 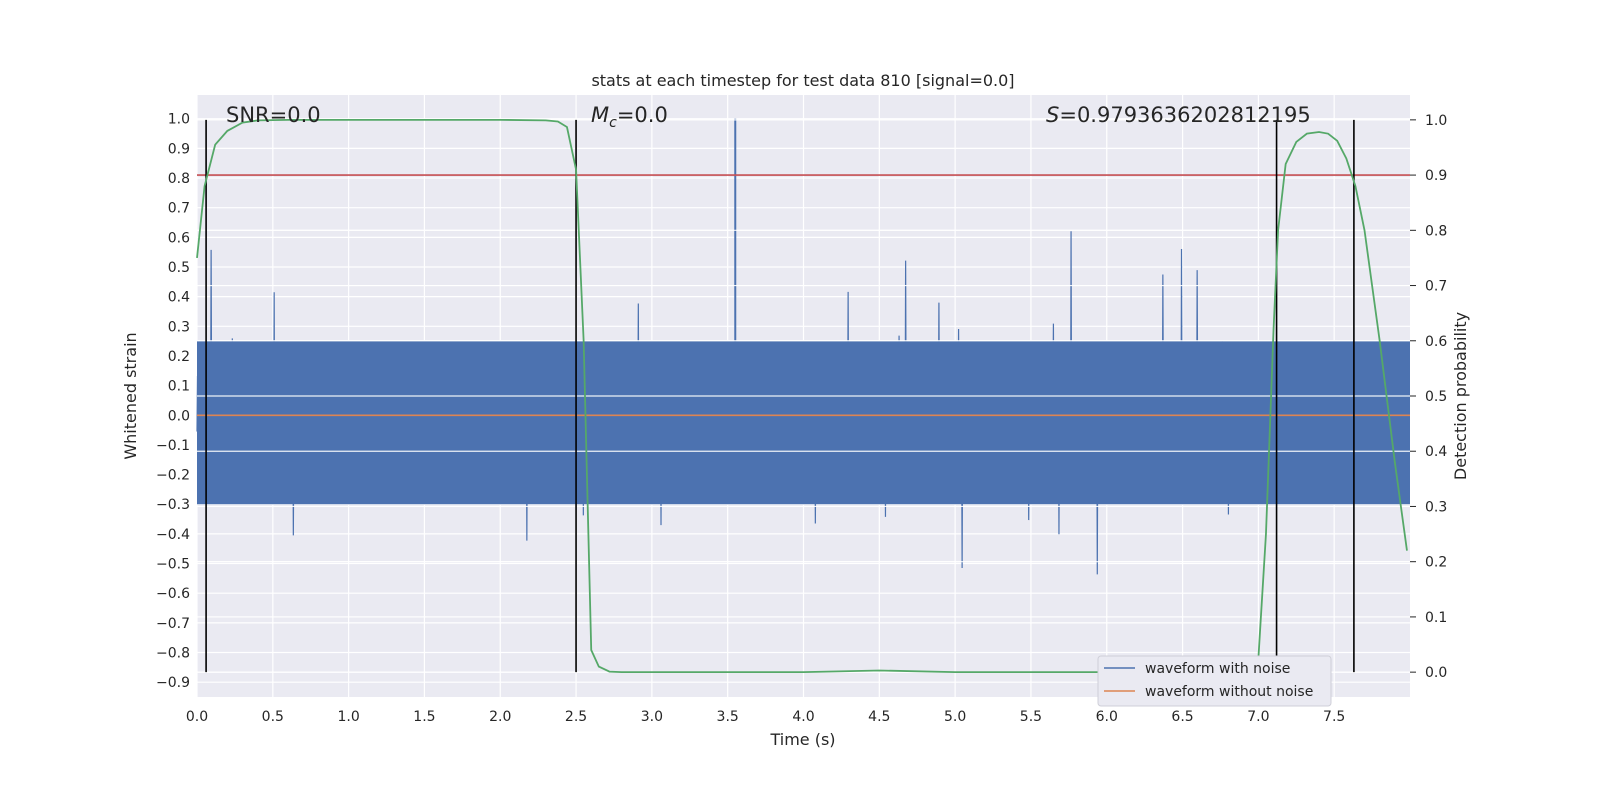 What do you see at coordinates (1258, 717) in the screenshot?
I see `x-tick-label: 7.0` at bounding box center [1258, 717].